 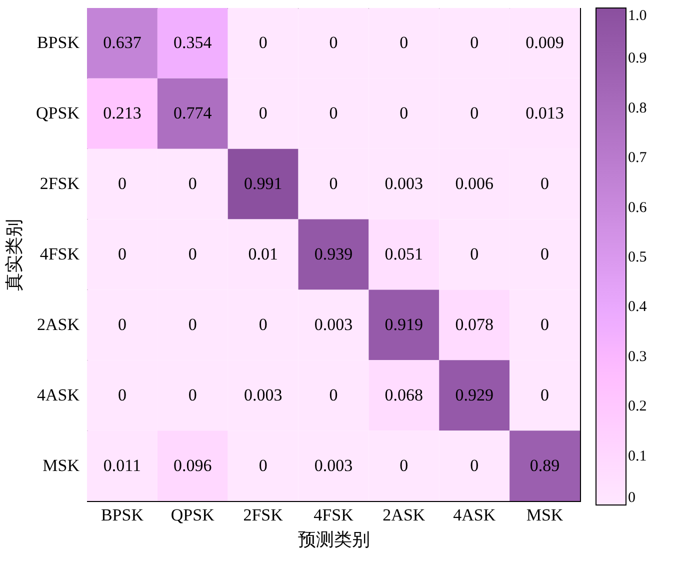 What do you see at coordinates (404, 324) in the screenshot?
I see `data-label: 0.919` at bounding box center [404, 324].